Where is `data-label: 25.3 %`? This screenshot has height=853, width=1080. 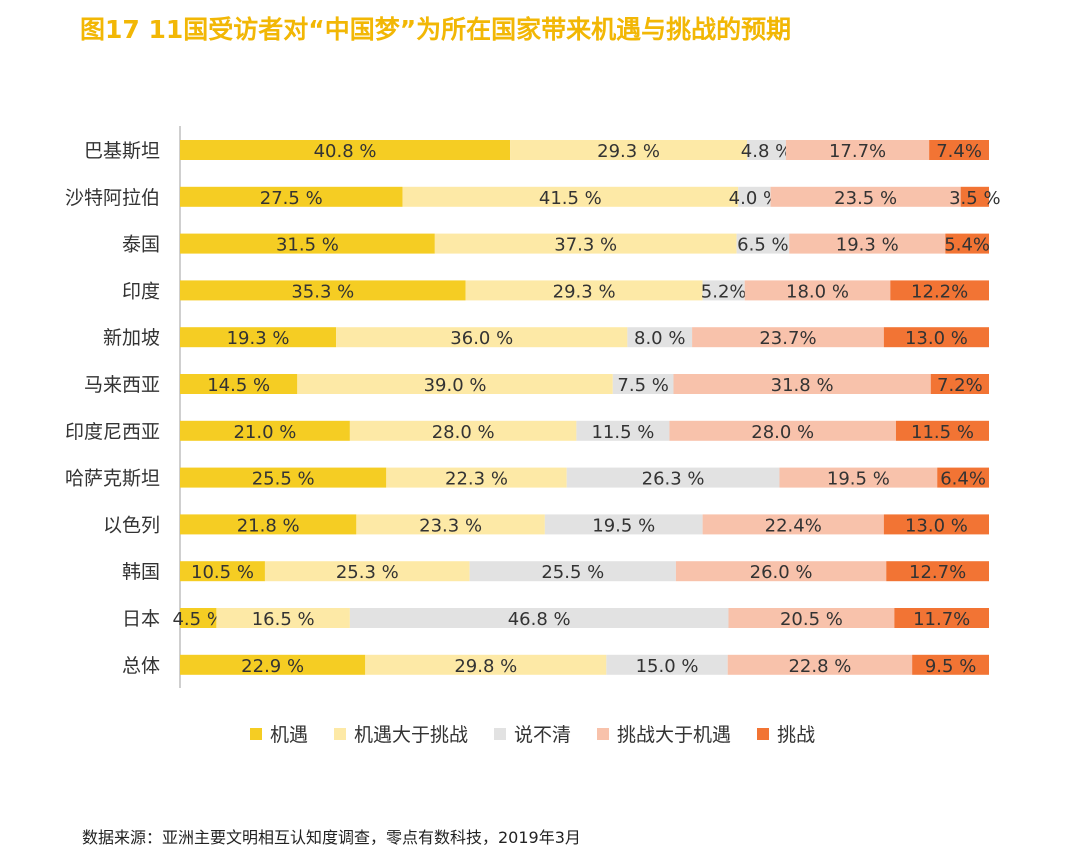 data-label: 25.3 % is located at coordinates (367, 572).